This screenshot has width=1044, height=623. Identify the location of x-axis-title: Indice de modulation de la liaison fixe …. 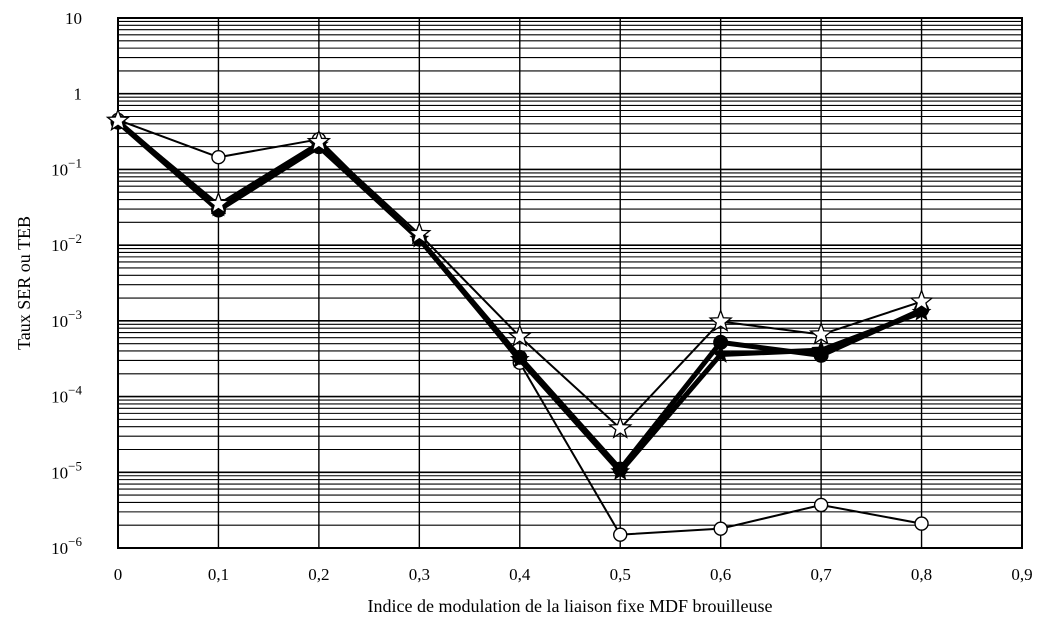
(570, 606).